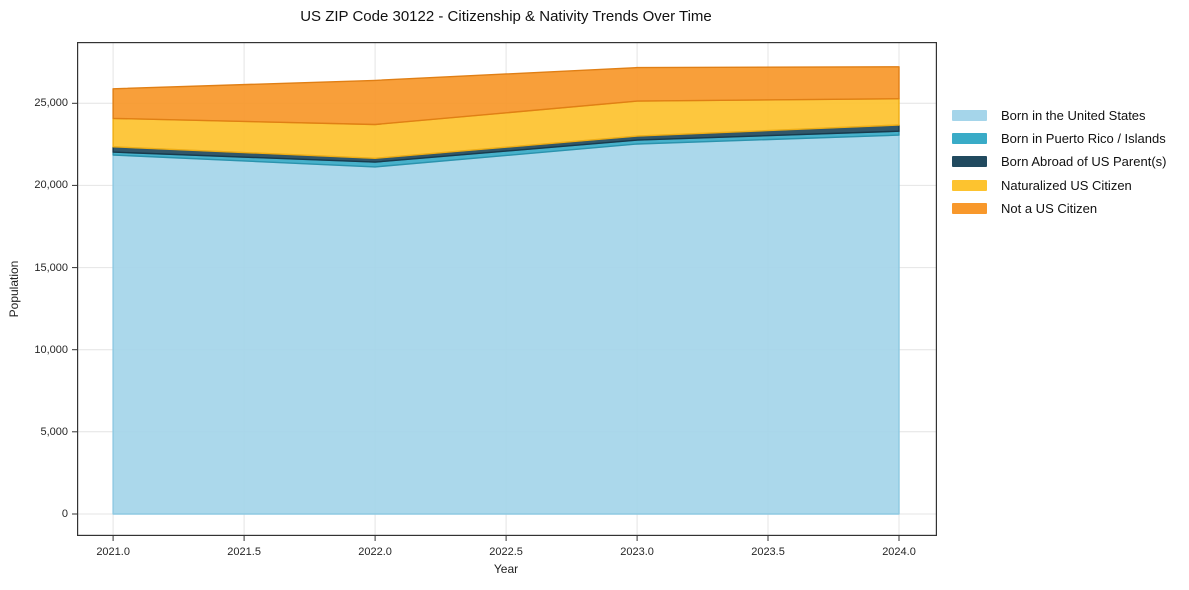  What do you see at coordinates (506, 96) in the screenshot?
I see `area-not-a-us-citizen` at bounding box center [506, 96].